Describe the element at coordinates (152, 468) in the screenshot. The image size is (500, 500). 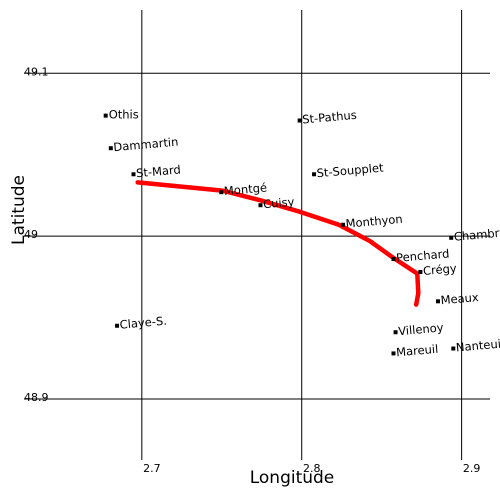
I see `x-tick-label: 2.7` at that location.